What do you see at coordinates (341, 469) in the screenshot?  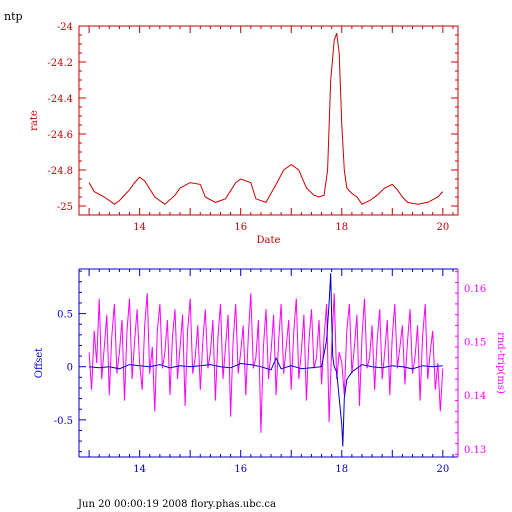 I see `offset-x-tick-label: 18` at bounding box center [341, 469].